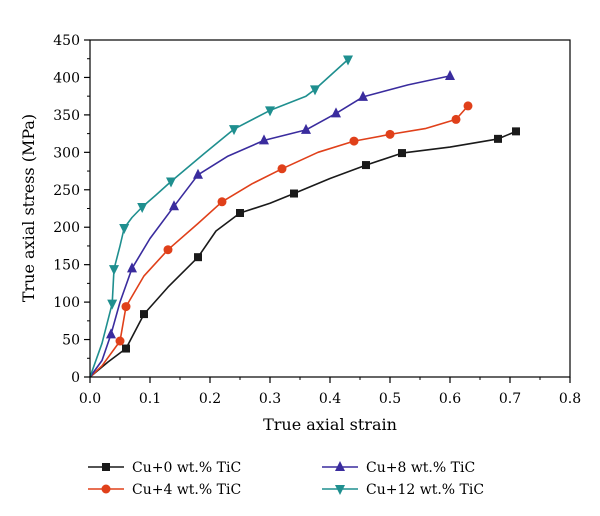  I want to click on y-tick-label: 300, so click(66, 153).